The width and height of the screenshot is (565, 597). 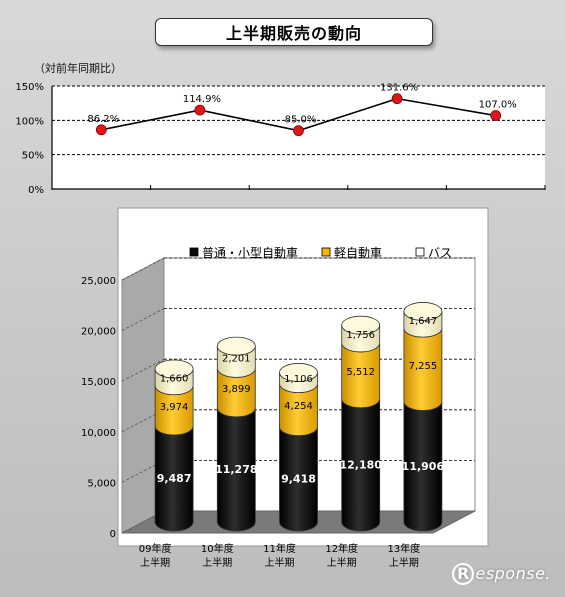 What do you see at coordinates (298, 379) in the screenshot?
I see `bar-data-label: 1,106` at bounding box center [298, 379].